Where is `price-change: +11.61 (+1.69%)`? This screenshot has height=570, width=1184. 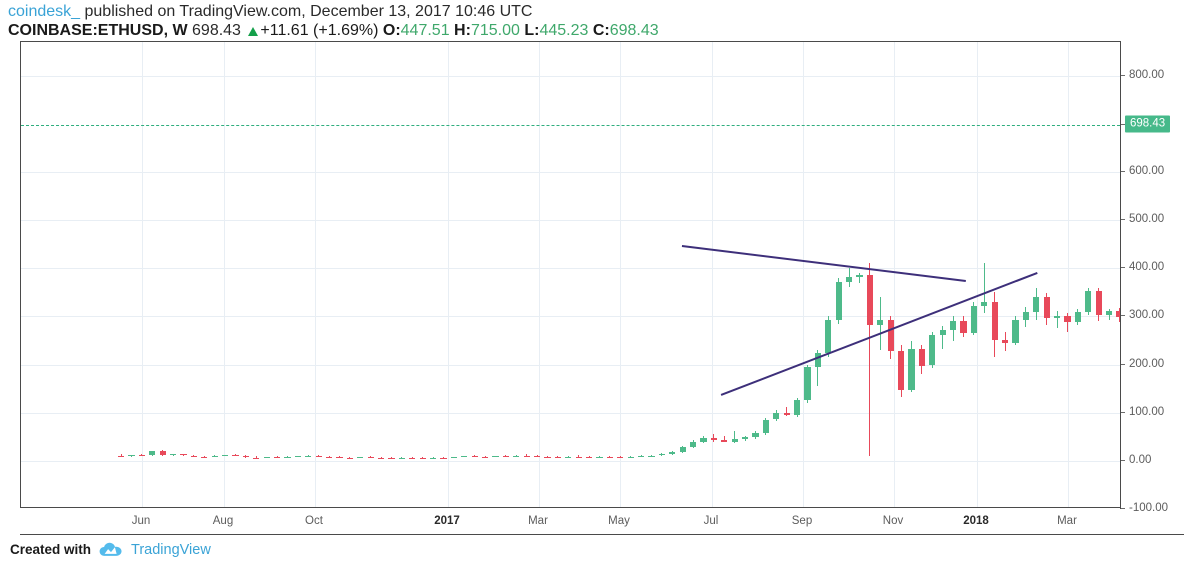
price-change: +11.61 (+1.69%) is located at coordinates (319, 30).